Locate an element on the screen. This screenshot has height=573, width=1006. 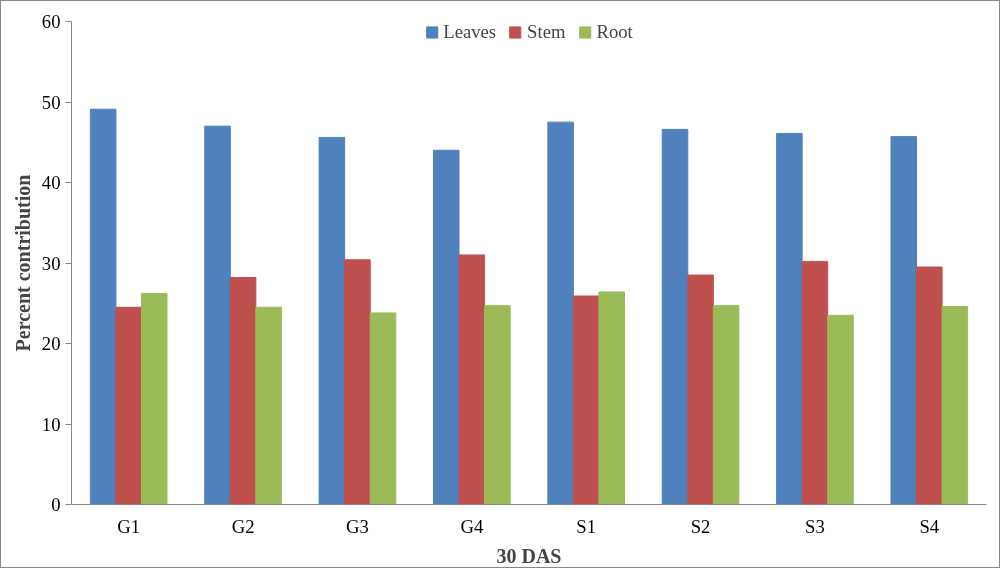
y-tick-label: 20 is located at coordinates (51, 343).